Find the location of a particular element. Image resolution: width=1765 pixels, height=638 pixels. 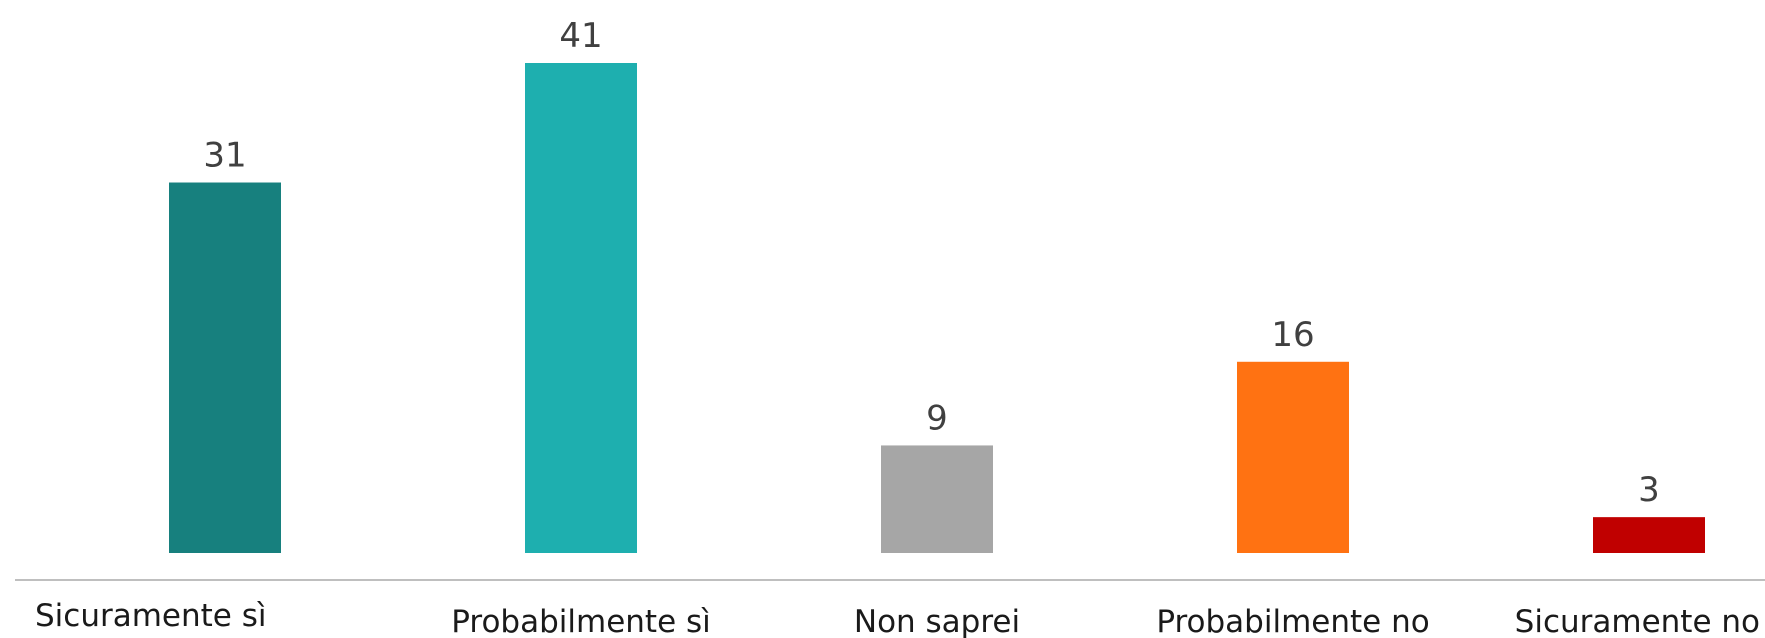

category-label: Non saprei is located at coordinates (937, 621).